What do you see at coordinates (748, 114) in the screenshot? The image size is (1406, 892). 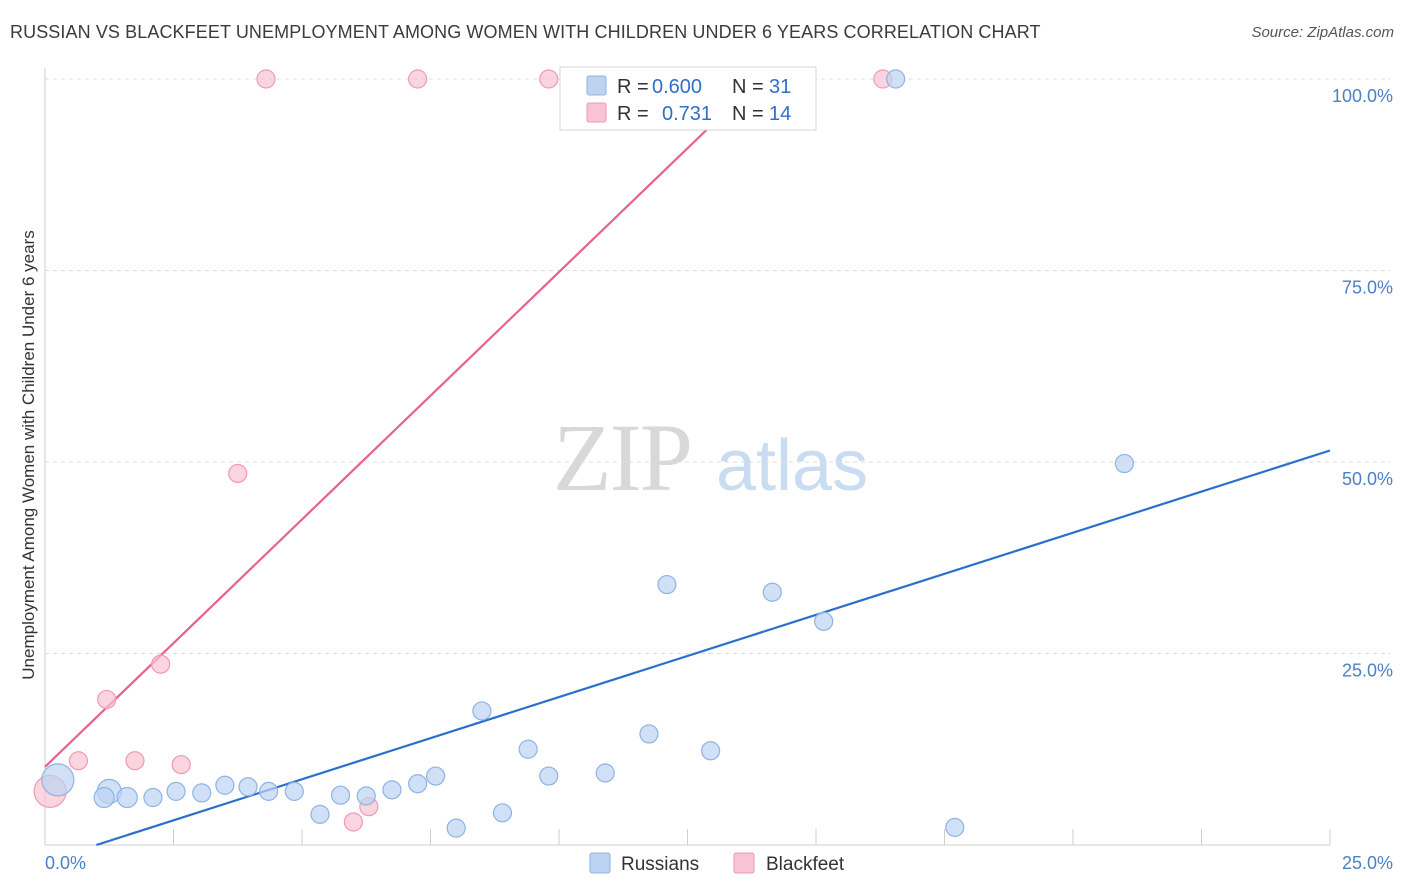 I see `legend-n-label-blackfeet: N =` at bounding box center [748, 114].